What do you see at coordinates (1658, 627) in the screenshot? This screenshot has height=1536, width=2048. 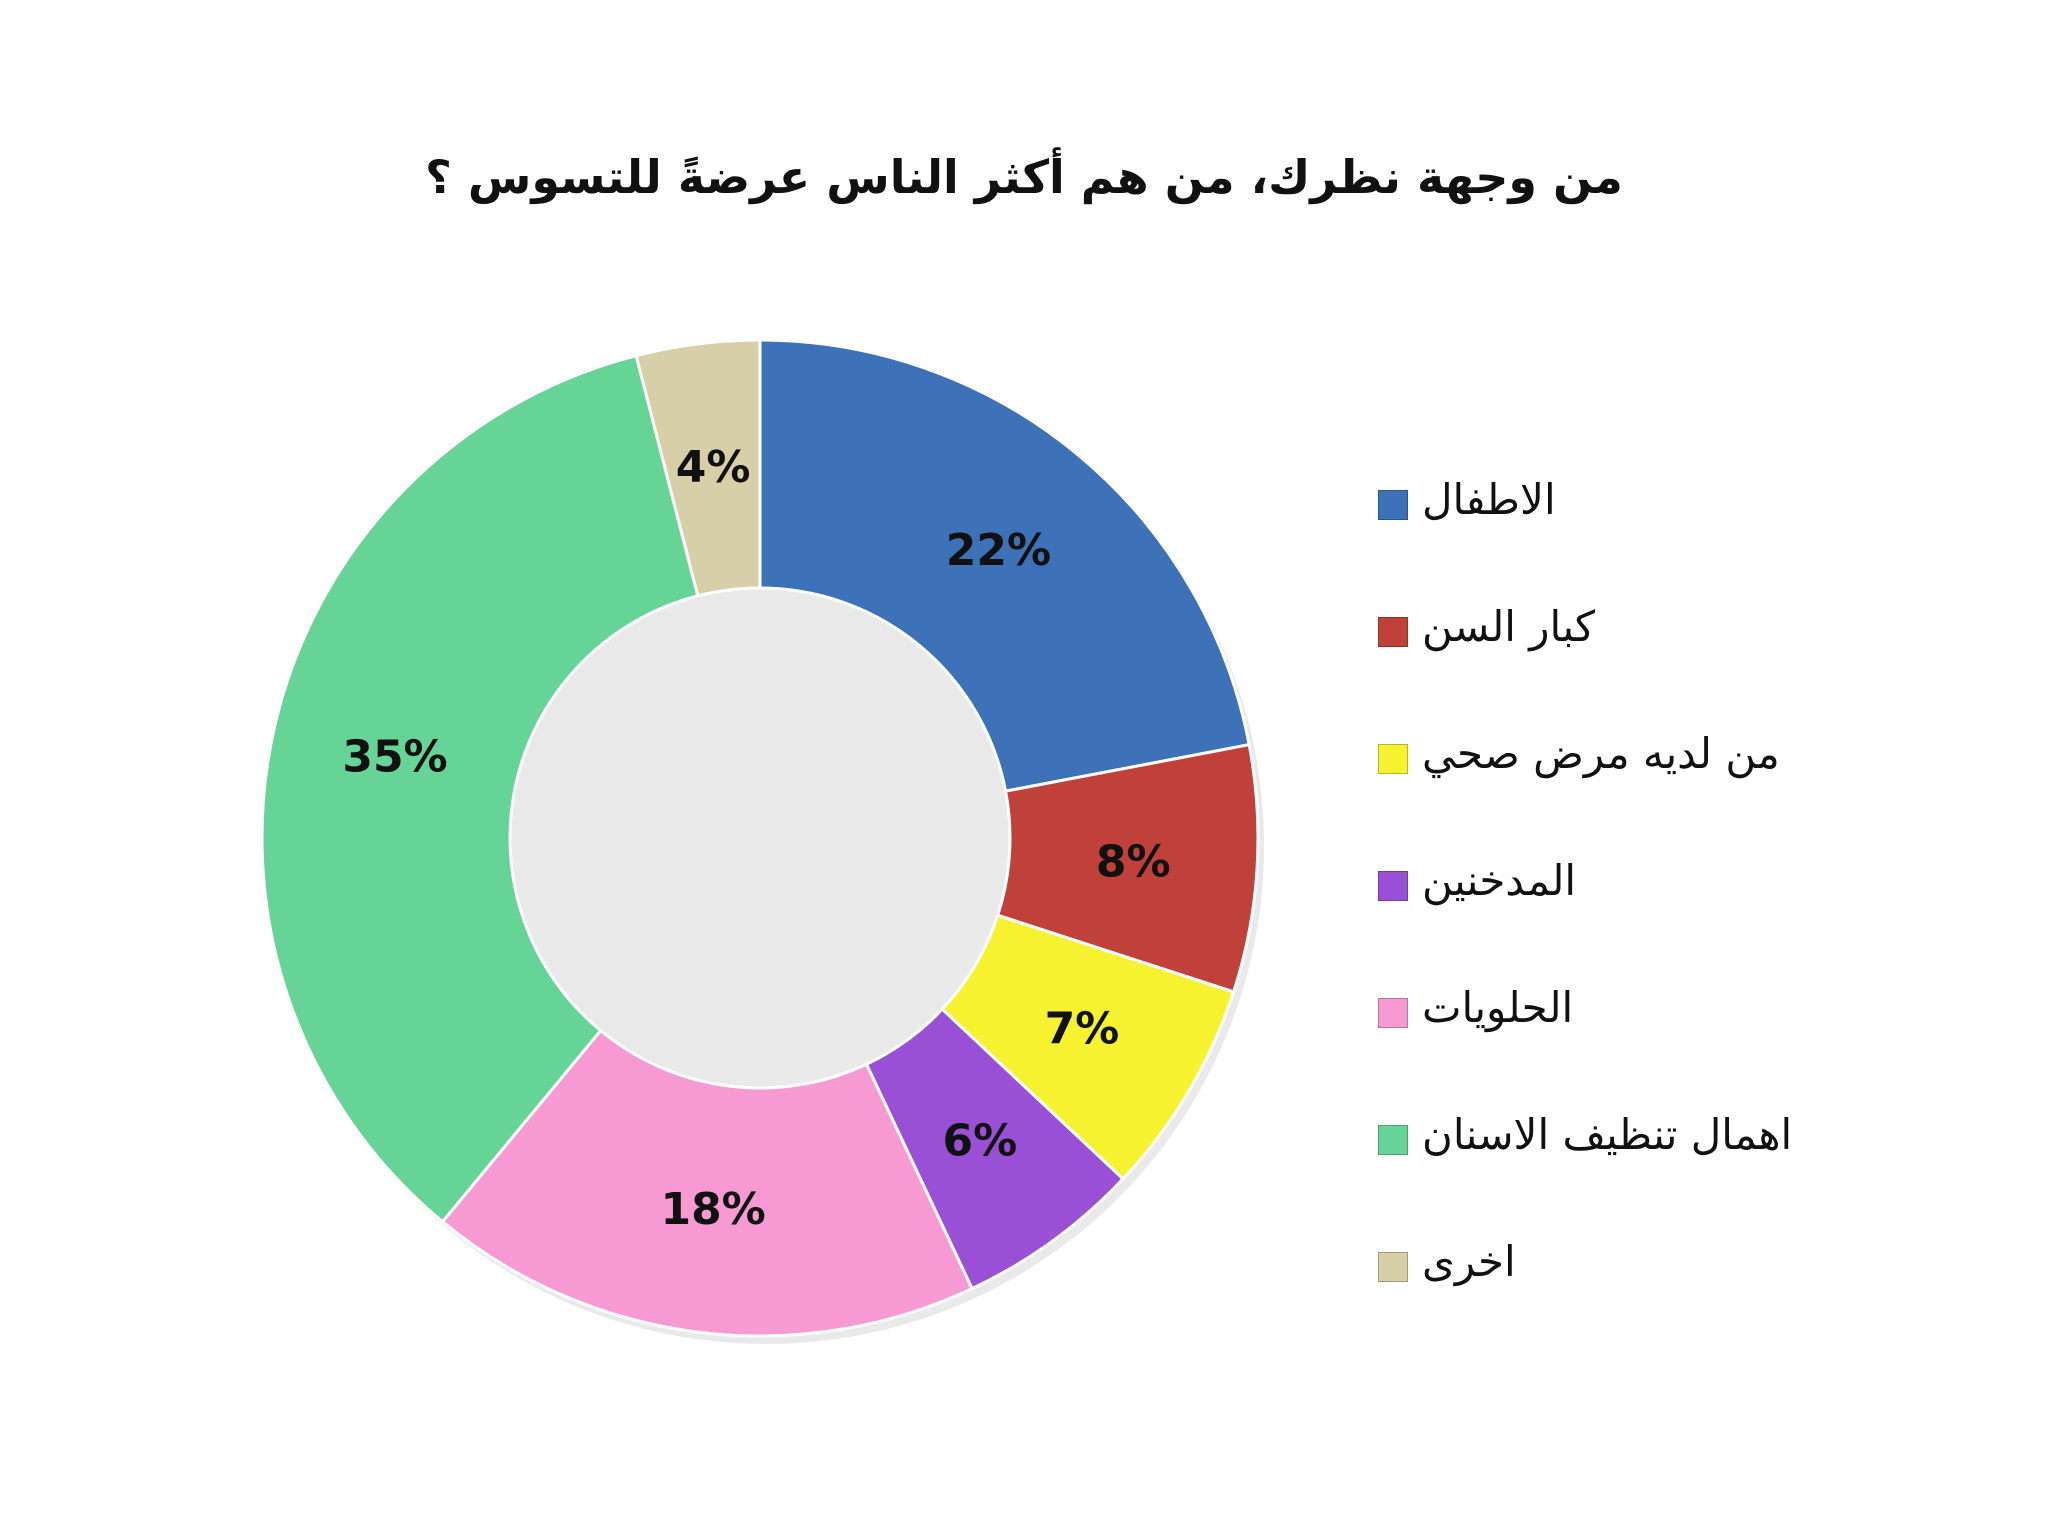 I see `legend-item: كبار السن` at bounding box center [1658, 627].